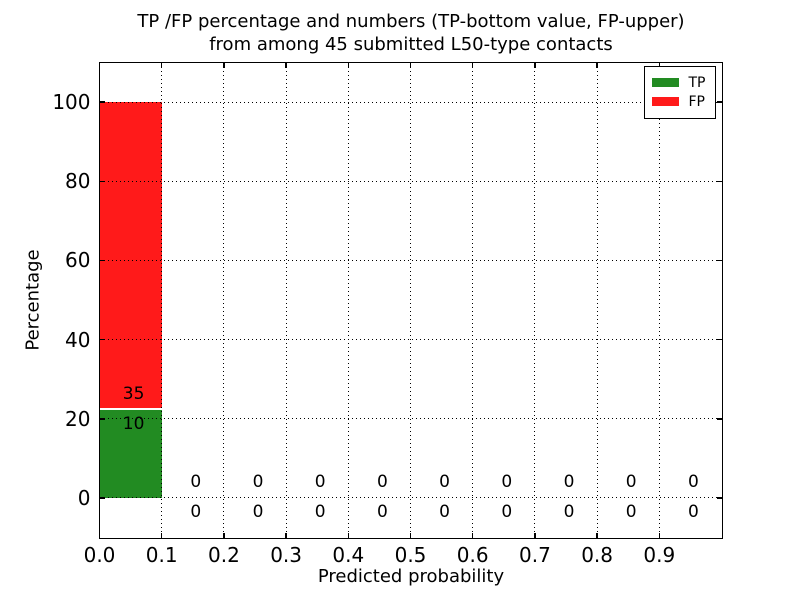  Describe the element at coordinates (665, 101) in the screenshot. I see `fp-swatch-icon` at that location.